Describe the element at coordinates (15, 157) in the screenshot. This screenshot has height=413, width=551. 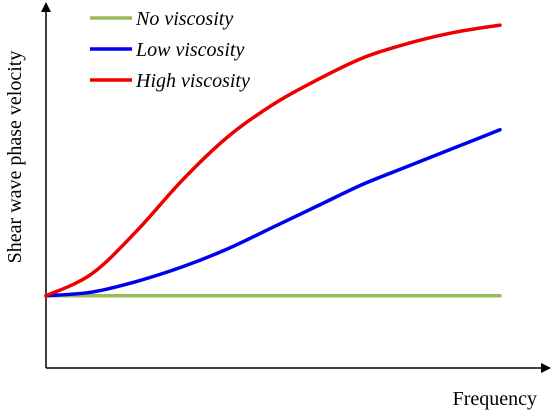
I see `y-axis-label: Shear wave phase velocity` at that location.